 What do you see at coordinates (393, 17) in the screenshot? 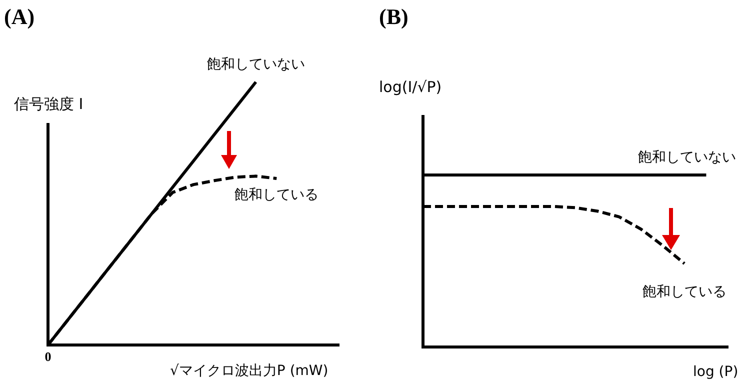
I see `chart-title: (B)` at bounding box center [393, 17].